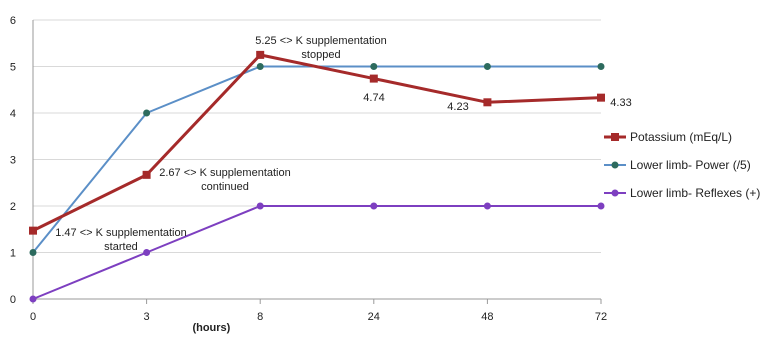  I want to click on legend-label: Lower limb- Reflexes (+), so click(695, 193).